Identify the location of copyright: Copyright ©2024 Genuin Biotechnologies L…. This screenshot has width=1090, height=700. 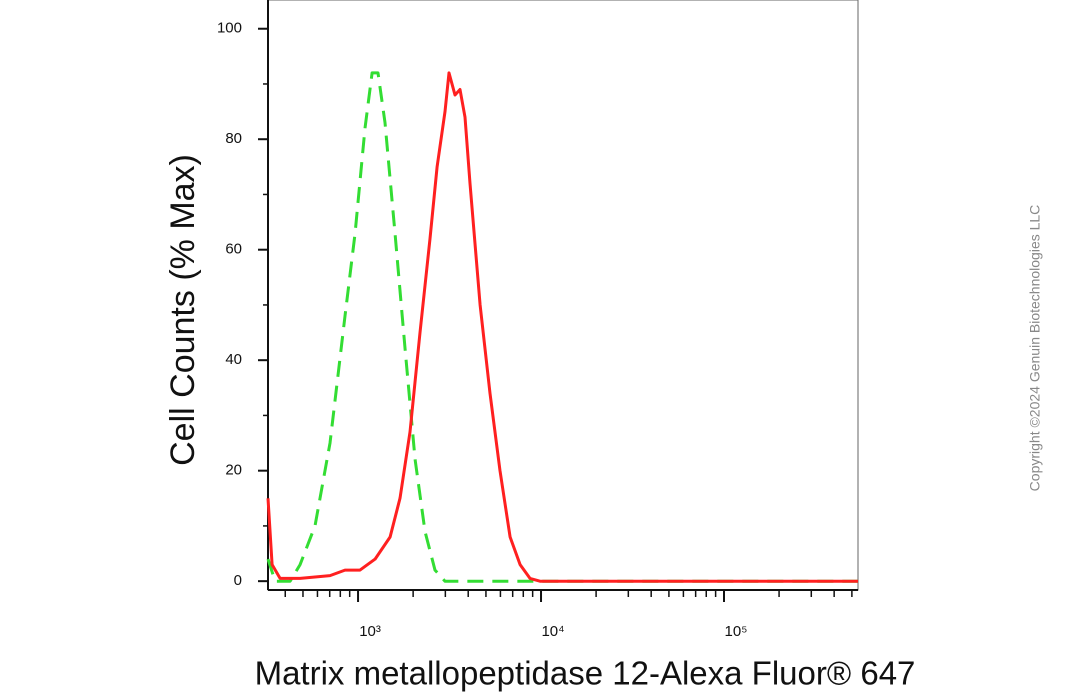
(1035, 348).